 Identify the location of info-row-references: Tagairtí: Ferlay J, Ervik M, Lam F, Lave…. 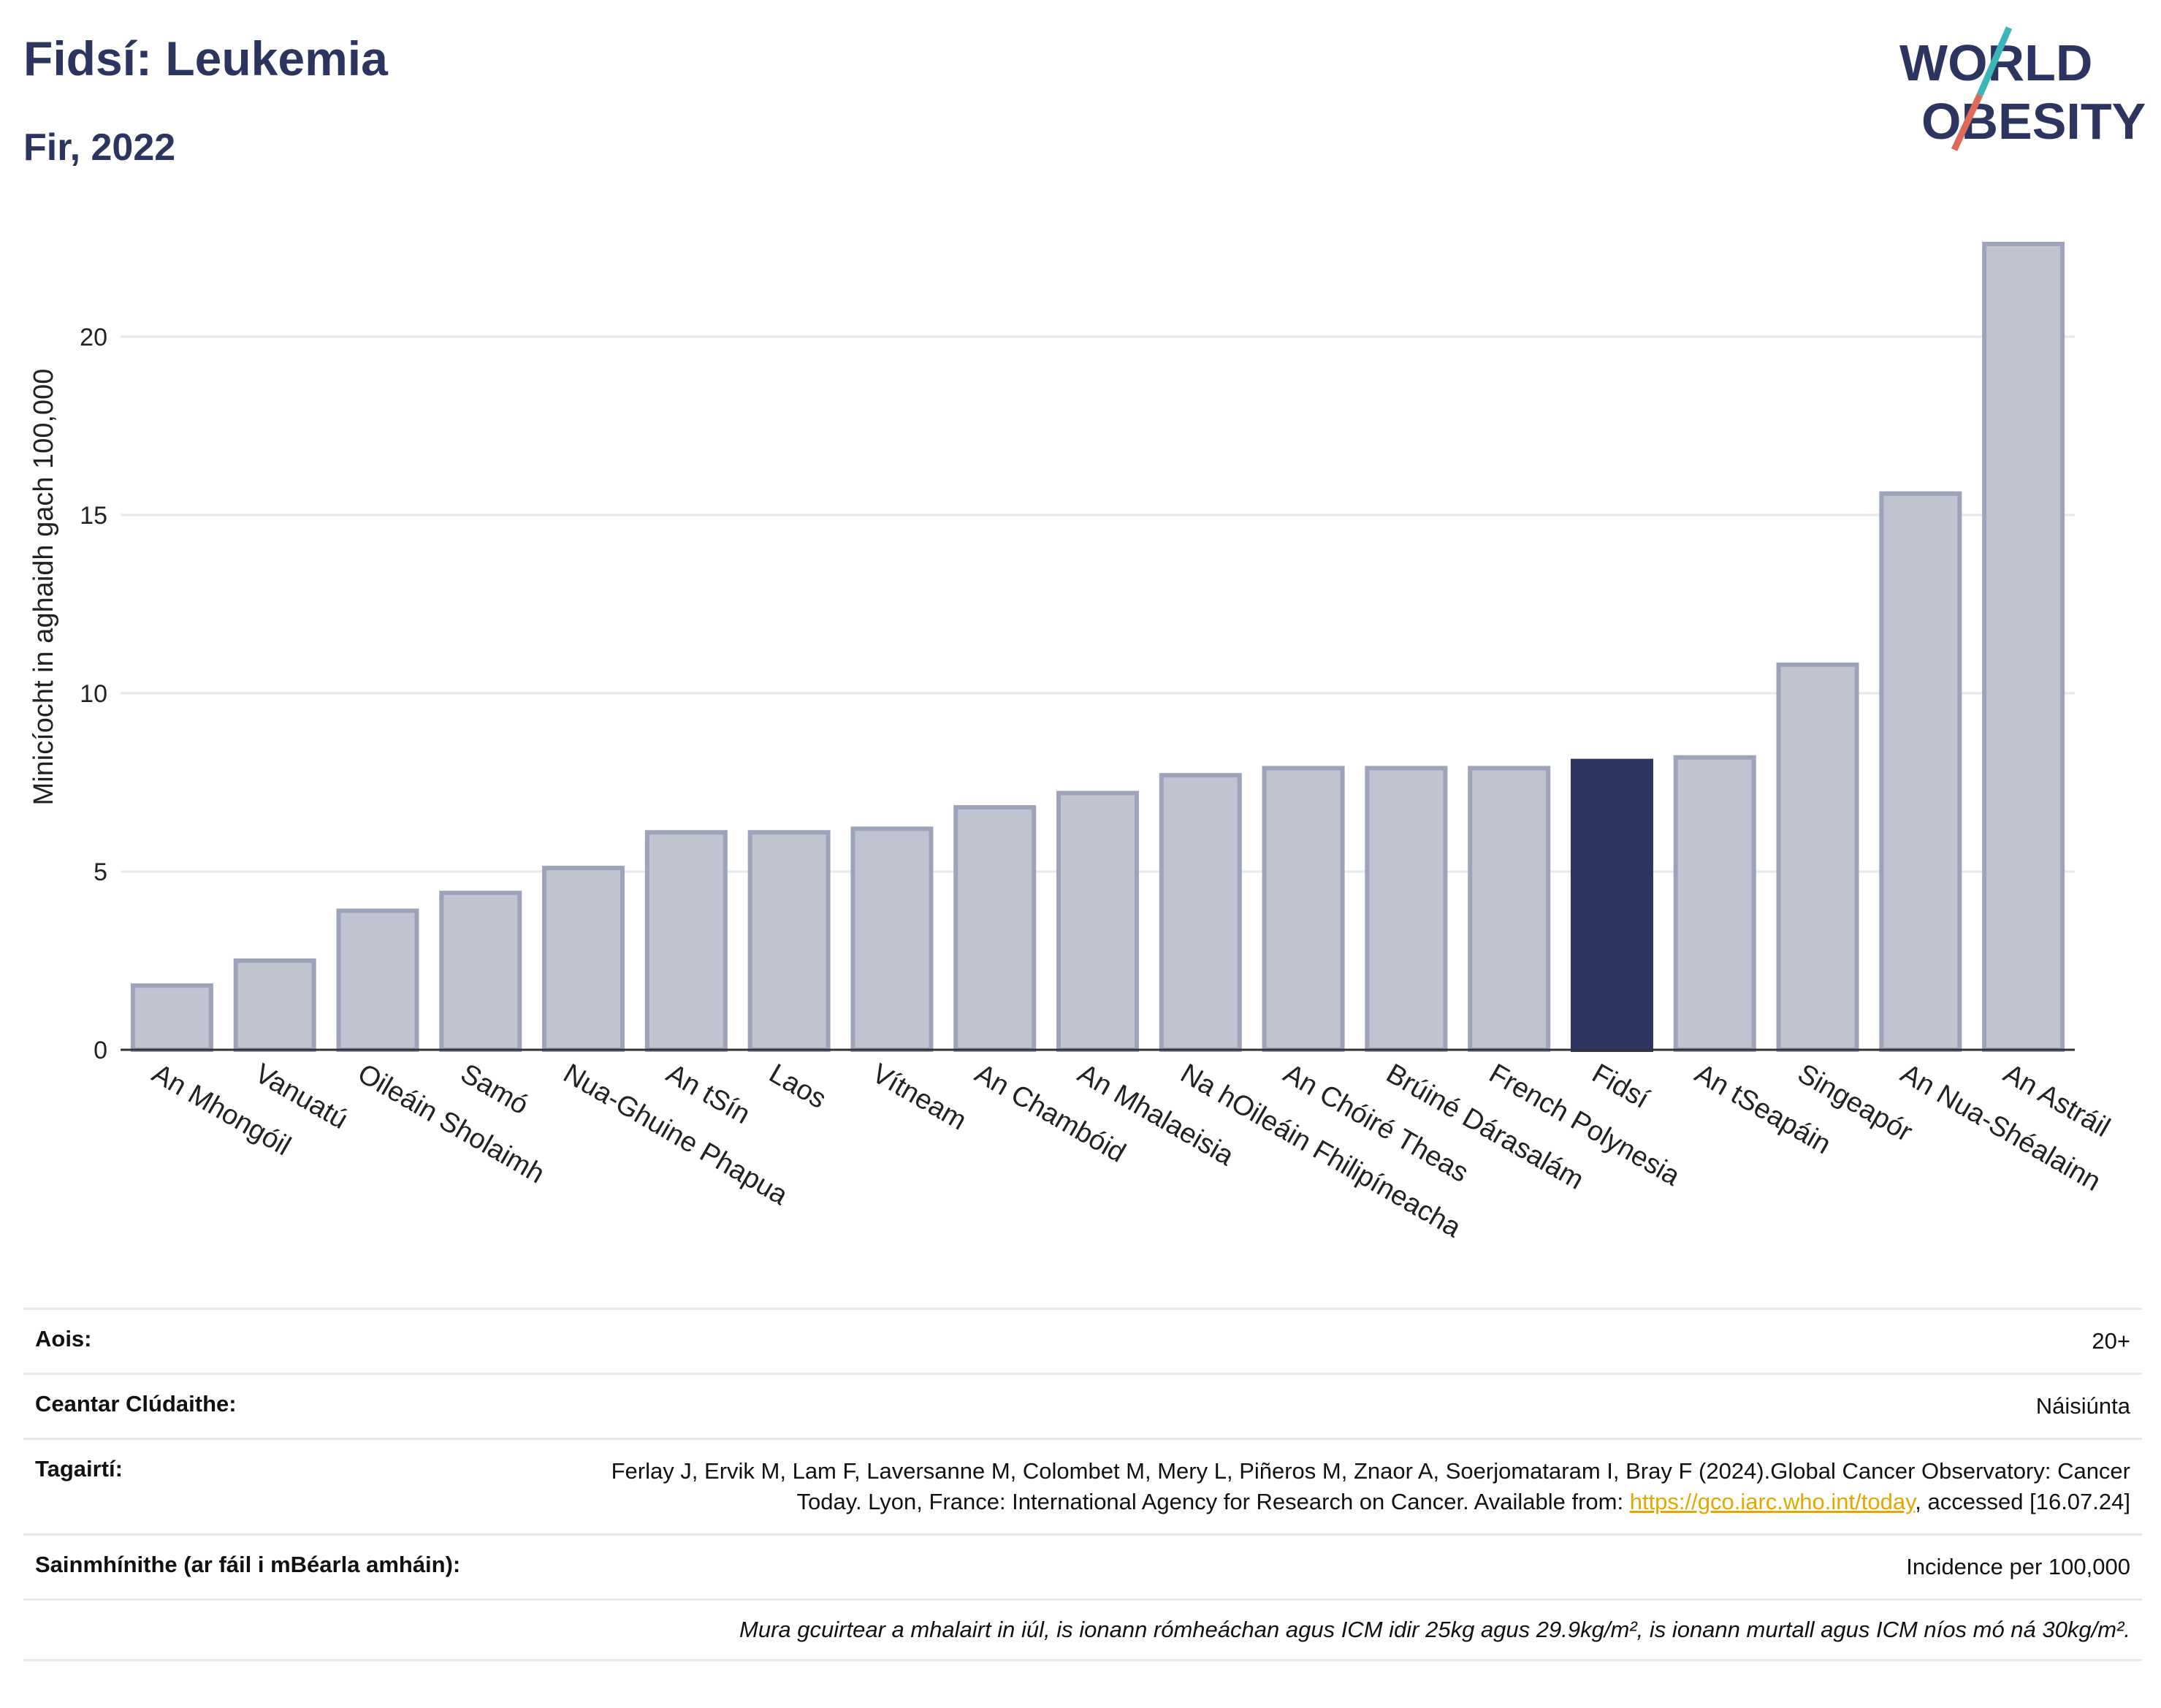
(1082, 1485).